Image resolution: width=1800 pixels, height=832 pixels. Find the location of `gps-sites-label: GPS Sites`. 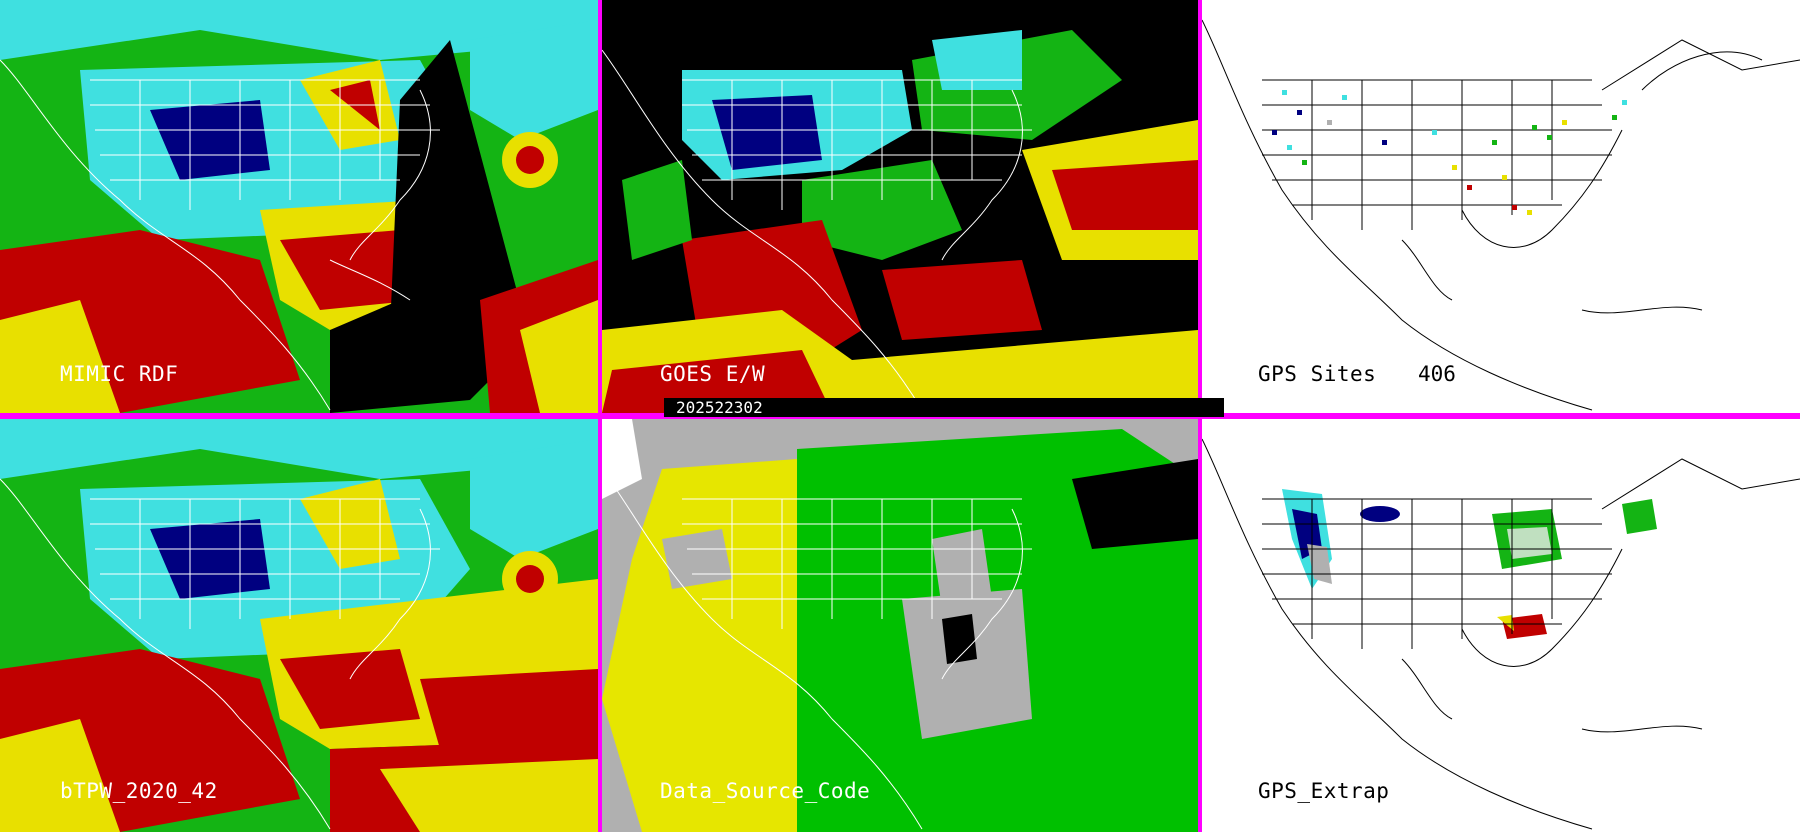

gps-sites-label: GPS Sites is located at coordinates (1317, 374).